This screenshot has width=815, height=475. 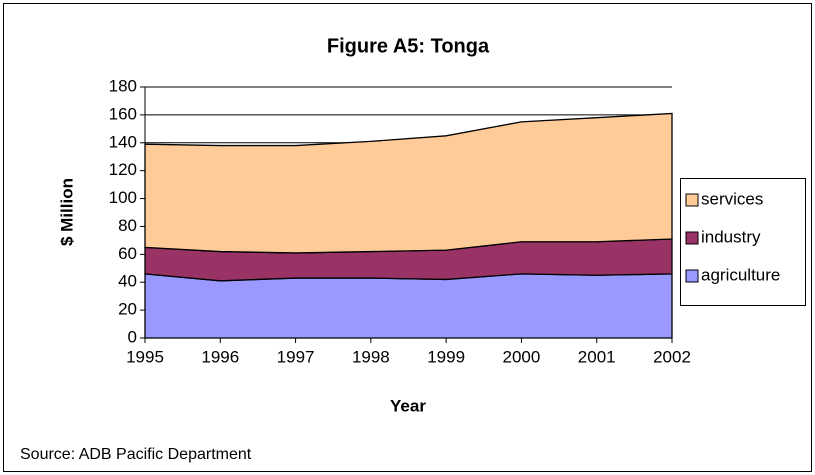 What do you see at coordinates (123, 85) in the screenshot?
I see `y-tick-label: 180` at bounding box center [123, 85].